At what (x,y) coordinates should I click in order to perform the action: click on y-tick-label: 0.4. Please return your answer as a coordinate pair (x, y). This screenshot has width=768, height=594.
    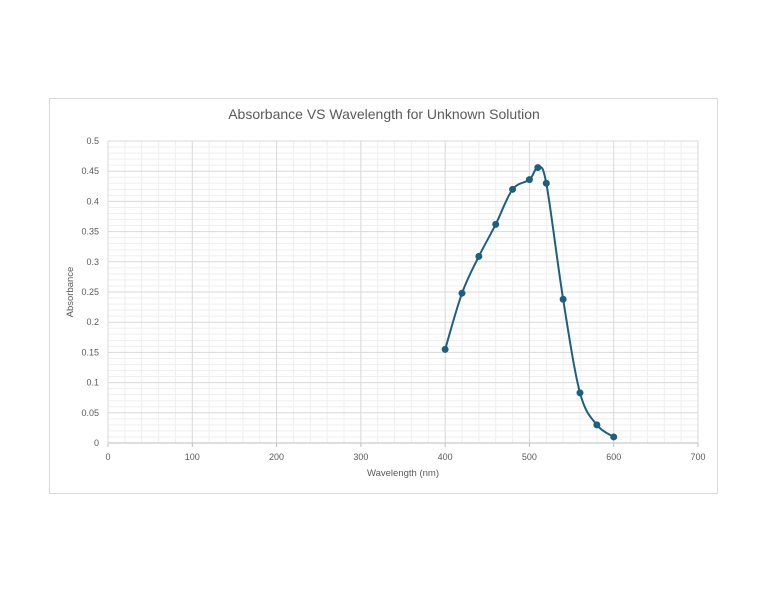
    Looking at the image, I should click on (92, 201).